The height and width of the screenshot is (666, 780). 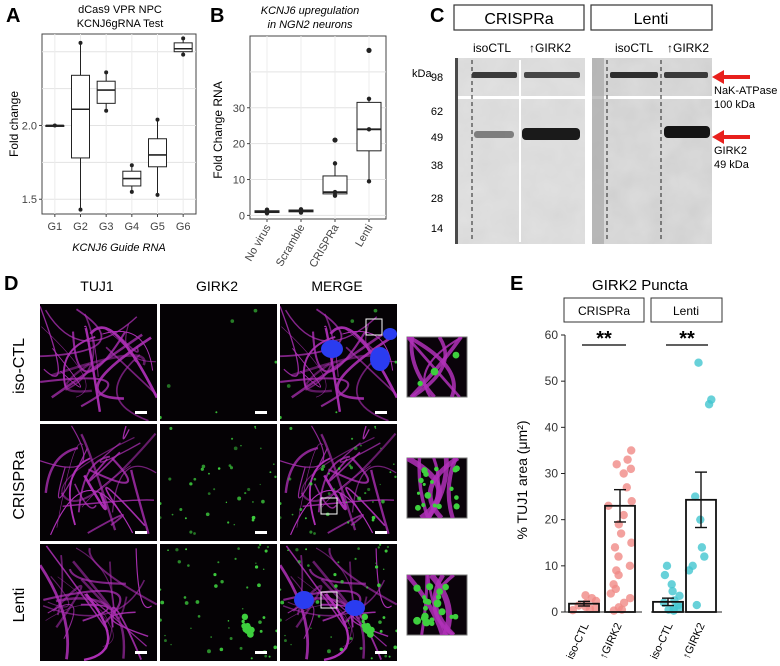 I want to click on panel-letter-e: E, so click(x=516, y=284).